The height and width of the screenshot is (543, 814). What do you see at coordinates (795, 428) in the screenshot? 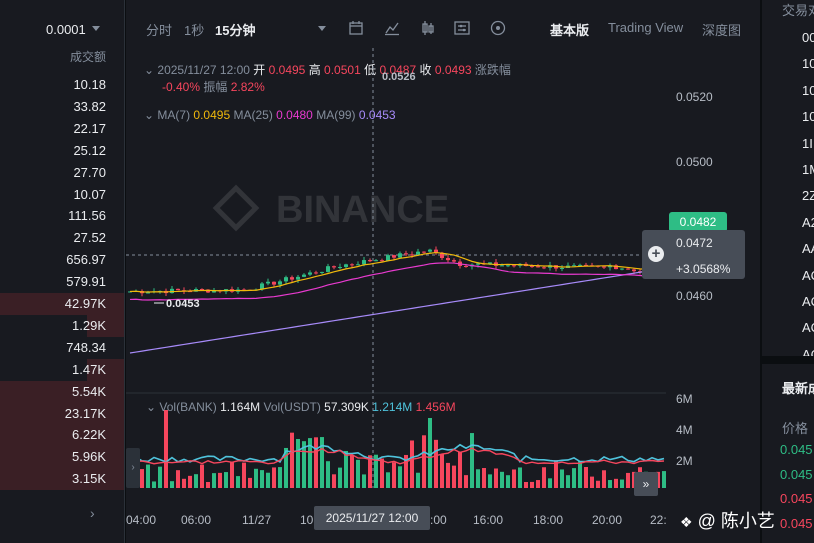
I see `price-column-header: 价格` at bounding box center [795, 428].